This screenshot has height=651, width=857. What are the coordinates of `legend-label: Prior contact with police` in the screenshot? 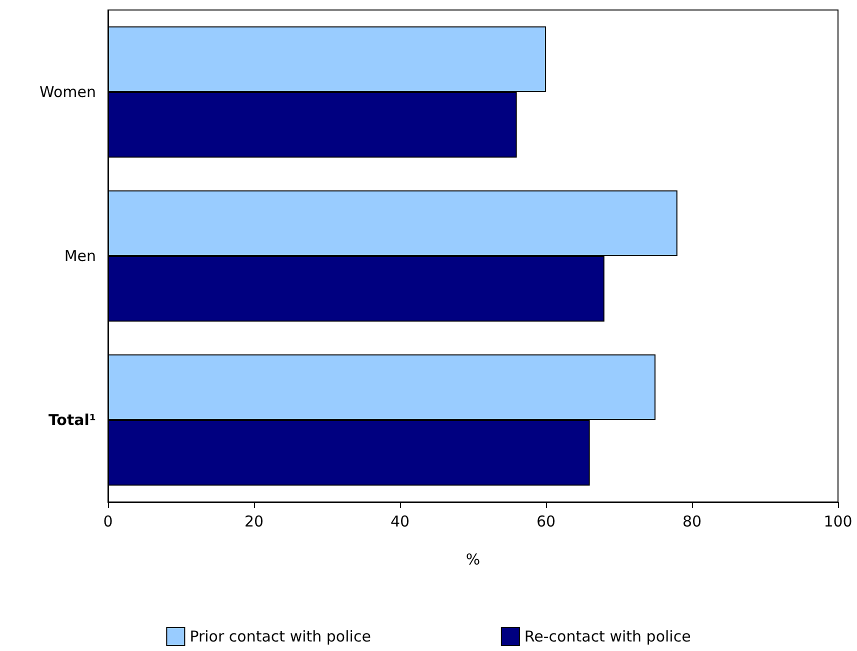 It's located at (280, 637).